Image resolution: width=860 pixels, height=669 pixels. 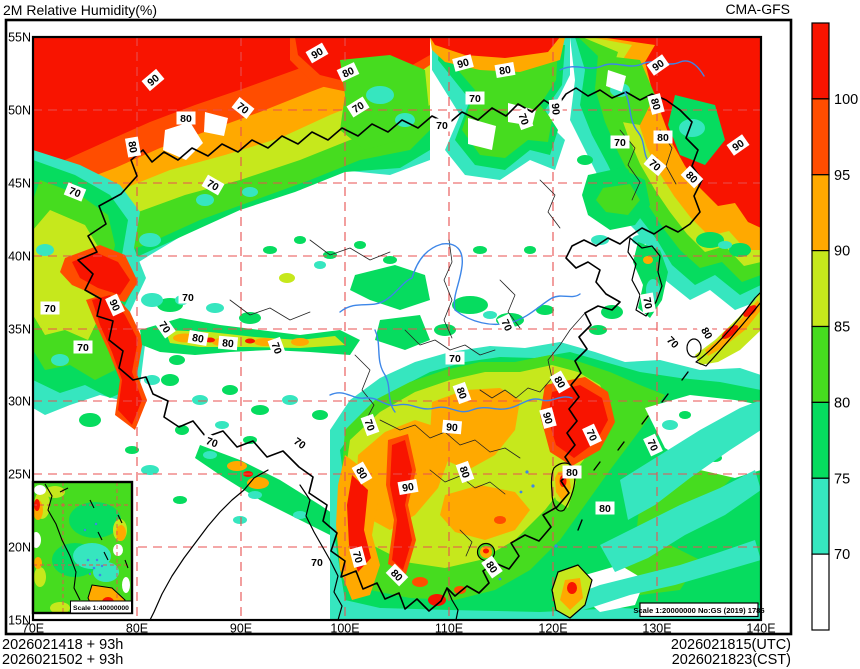 What do you see at coordinates (846, 100) in the screenshot?
I see `colorbar-tick-label: 100` at bounding box center [846, 100].